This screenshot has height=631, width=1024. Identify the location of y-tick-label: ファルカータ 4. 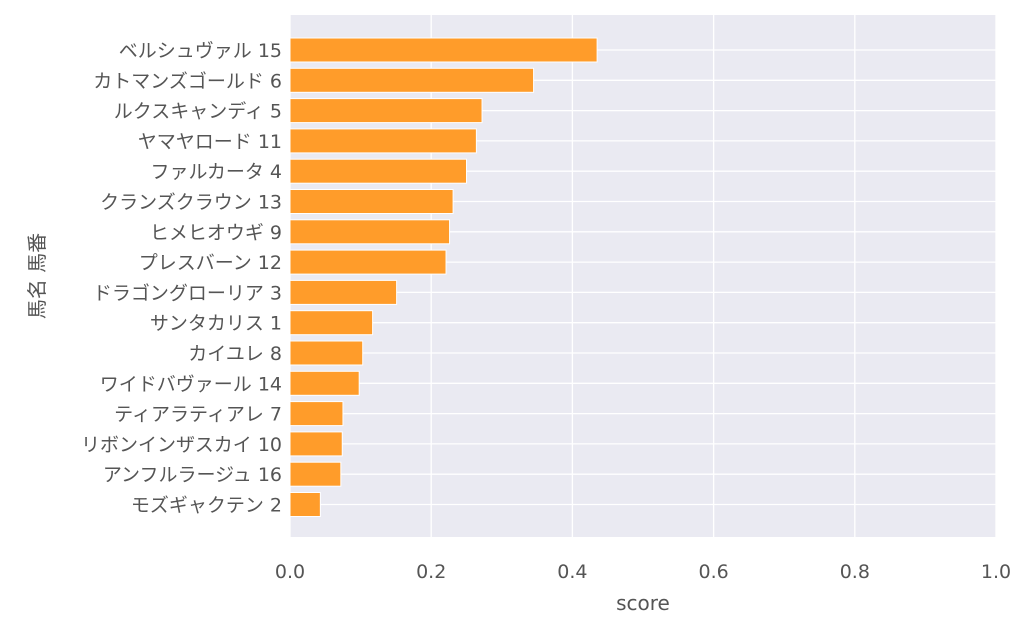
(216, 172).